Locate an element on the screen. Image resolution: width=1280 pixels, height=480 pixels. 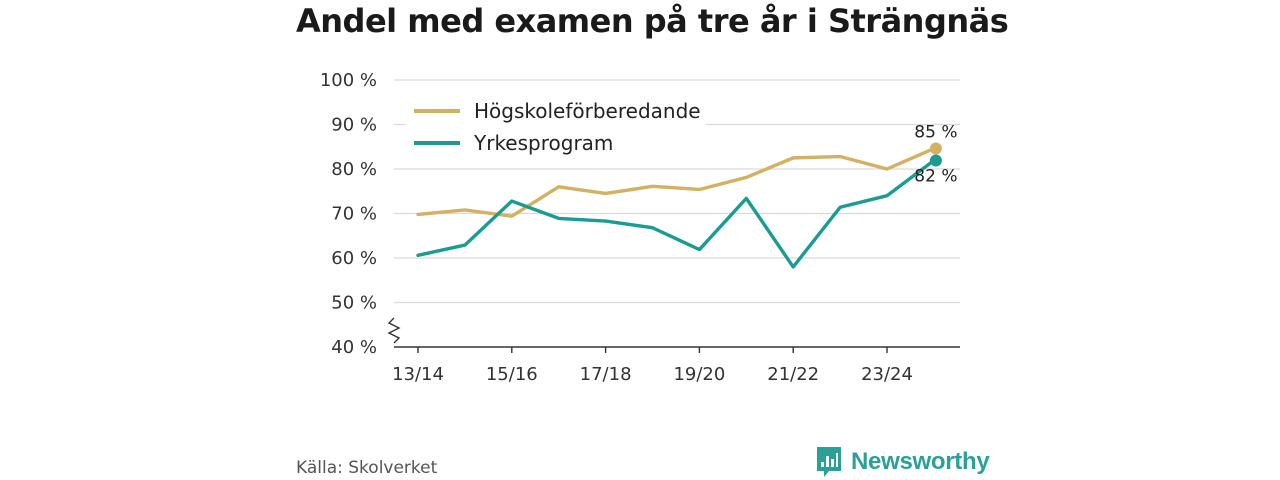
legend: Högskoleförberedande Yrkesprogram is located at coordinates (556, 128).